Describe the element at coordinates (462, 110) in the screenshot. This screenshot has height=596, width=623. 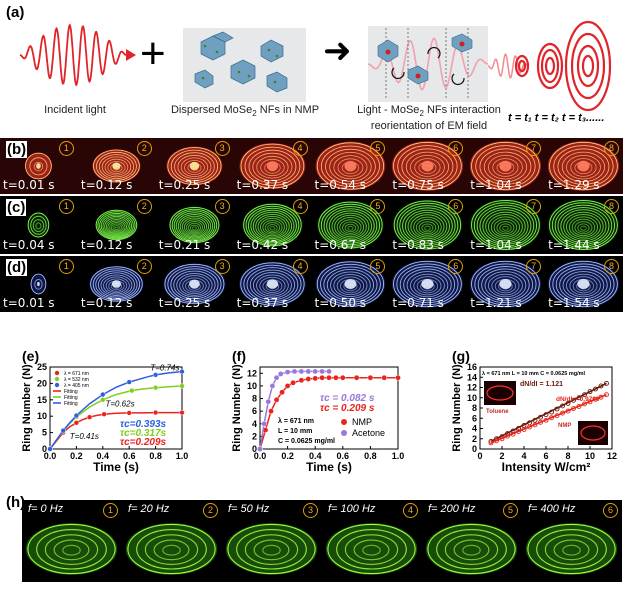
I see `interaction-caption-line1-post: NFs interaction` at that location.